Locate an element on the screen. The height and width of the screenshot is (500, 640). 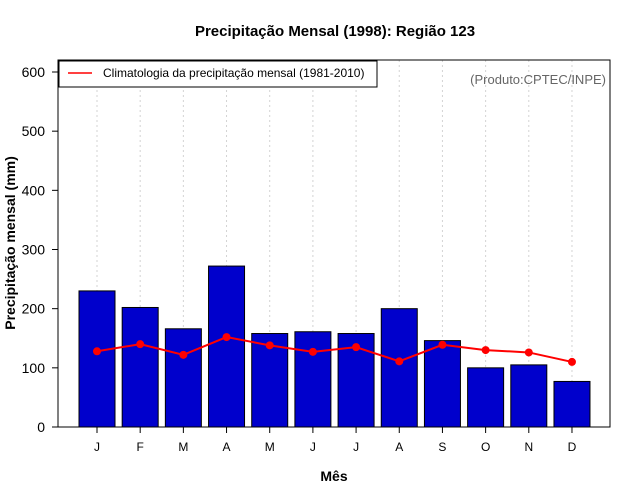
y-tick-label: 500 is located at coordinates (34, 131).